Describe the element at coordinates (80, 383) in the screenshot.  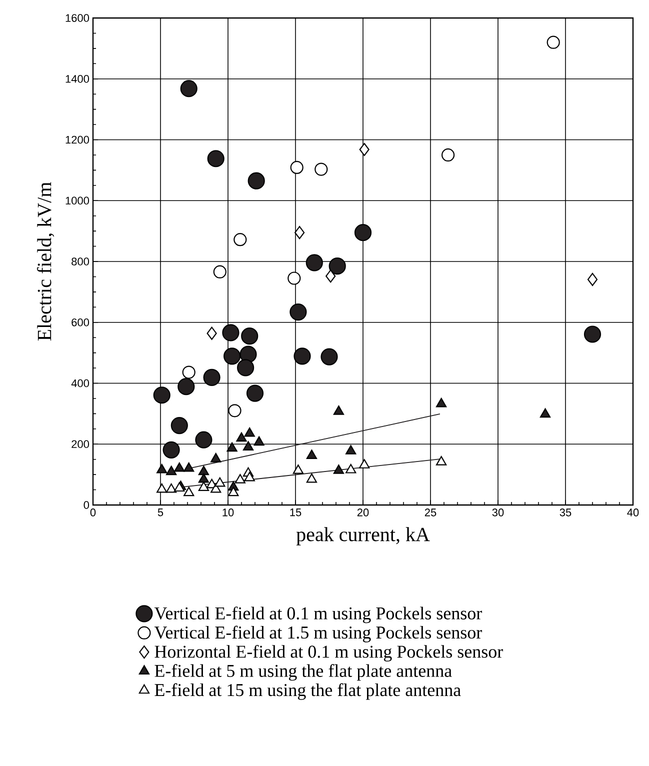
I see `y-tick-label: 400` at that location.